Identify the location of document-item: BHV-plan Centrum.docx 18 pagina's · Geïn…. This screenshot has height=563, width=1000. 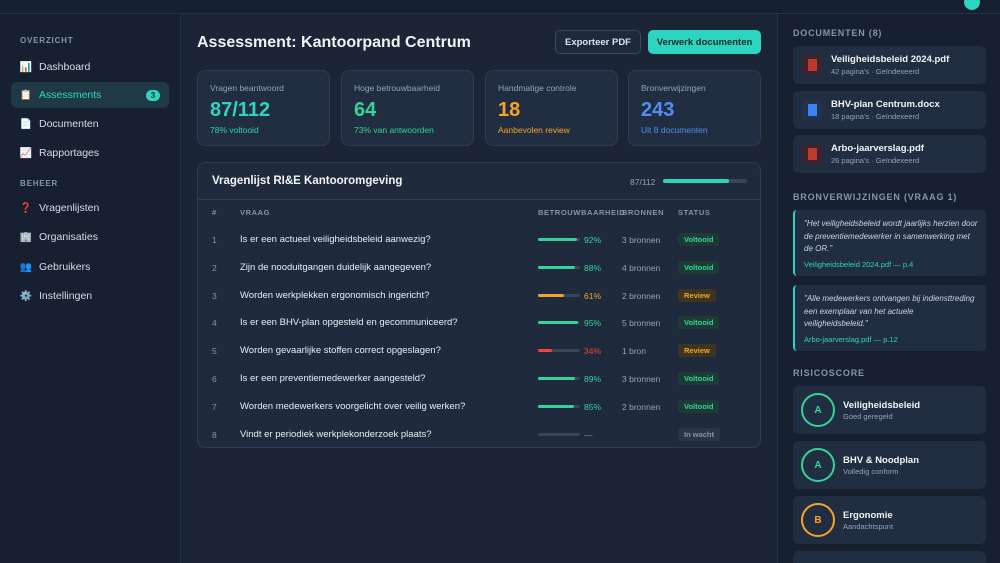
(889, 110).